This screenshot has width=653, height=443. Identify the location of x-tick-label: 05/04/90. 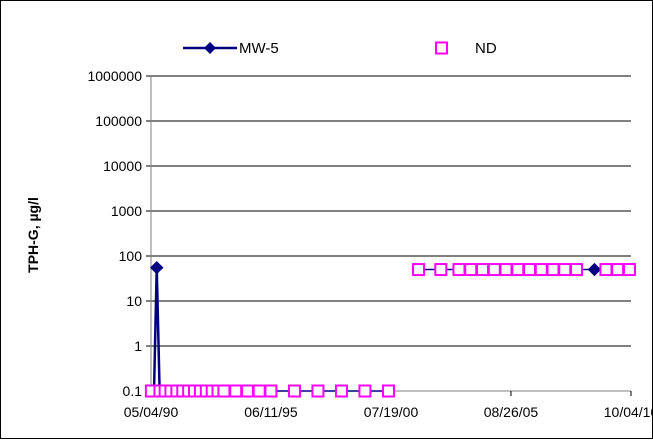
(151, 412).